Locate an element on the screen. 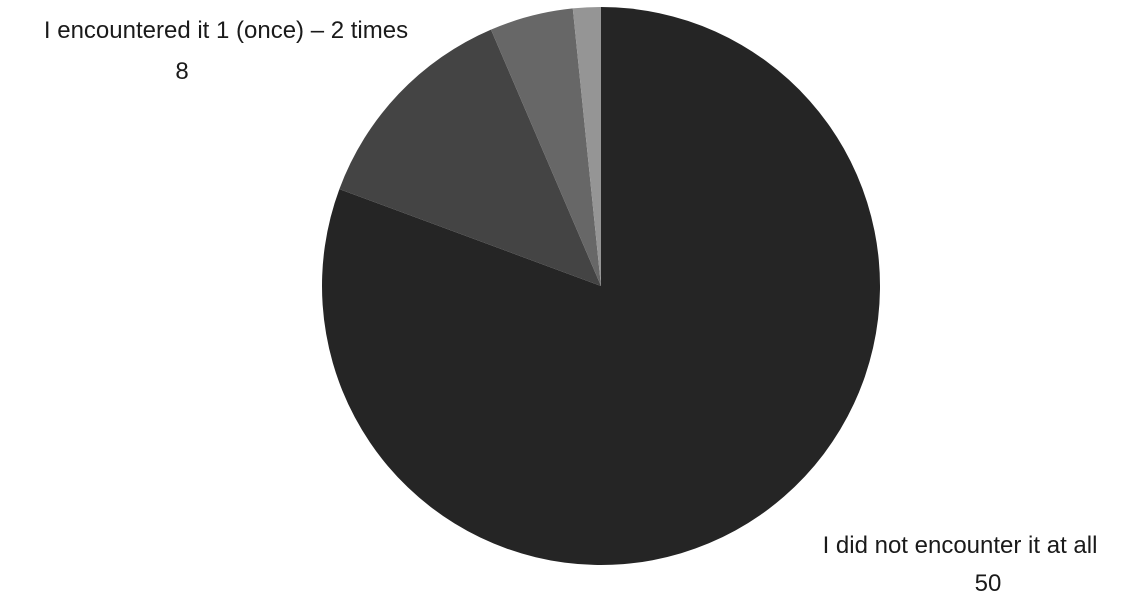 The width and height of the screenshot is (1133, 599). data-label-category: I encountered it 1 (once) – 2 times is located at coordinates (226, 30).